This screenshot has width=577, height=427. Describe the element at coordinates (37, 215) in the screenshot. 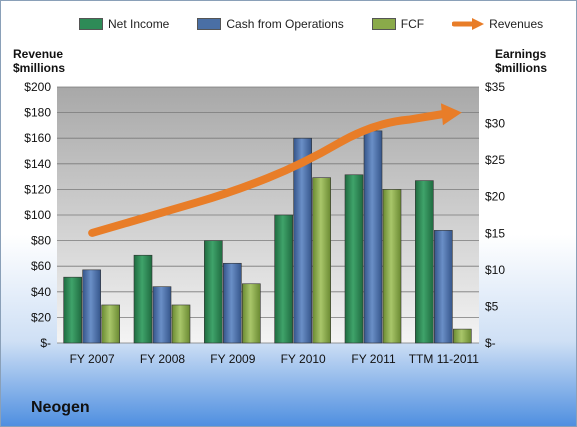

I see `left-tick-label: $100` at that location.